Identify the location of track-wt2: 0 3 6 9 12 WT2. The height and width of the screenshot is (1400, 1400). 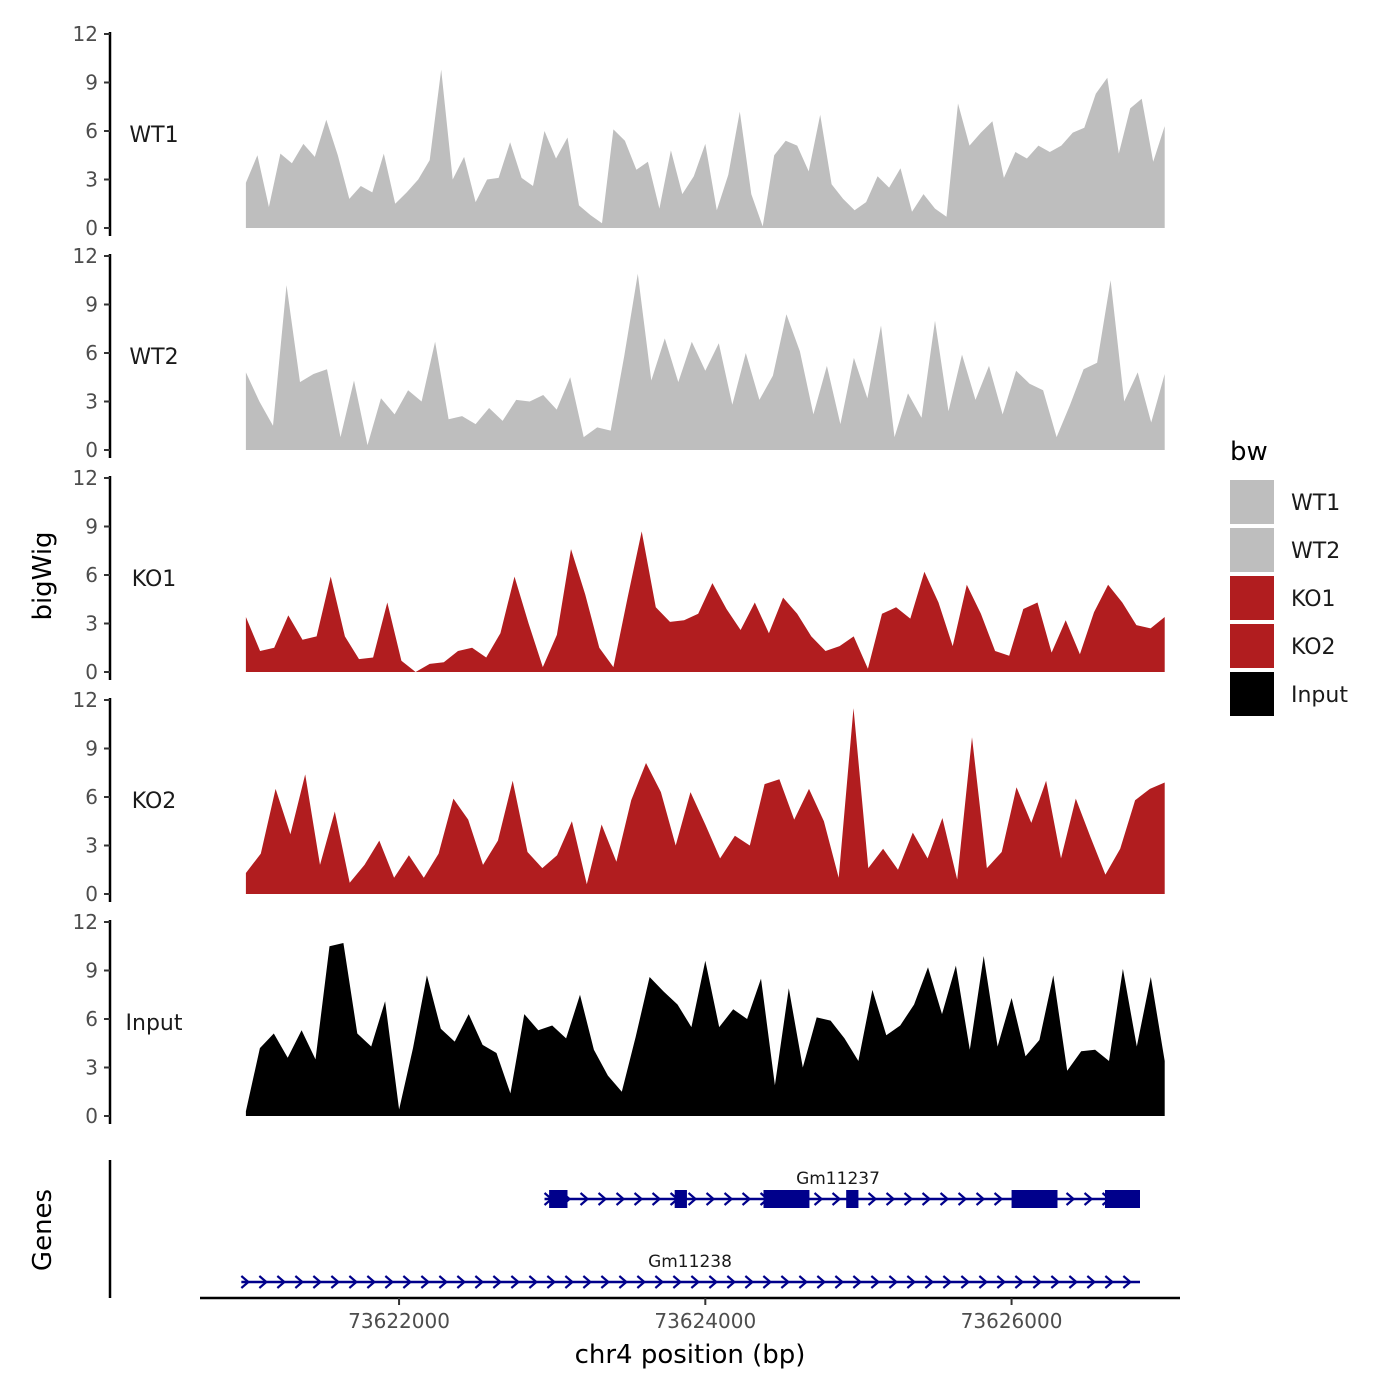
(619, 353).